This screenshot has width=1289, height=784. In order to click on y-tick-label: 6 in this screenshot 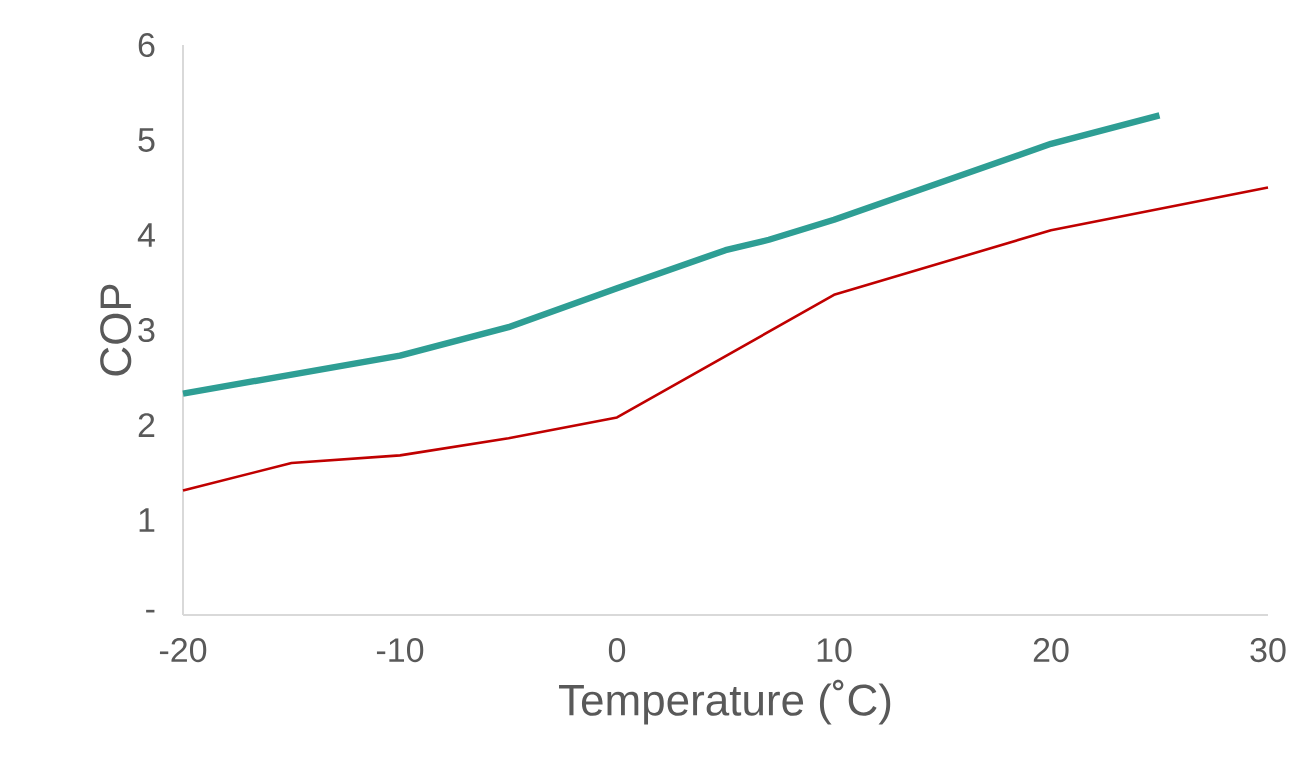, I will do `click(146, 45)`.